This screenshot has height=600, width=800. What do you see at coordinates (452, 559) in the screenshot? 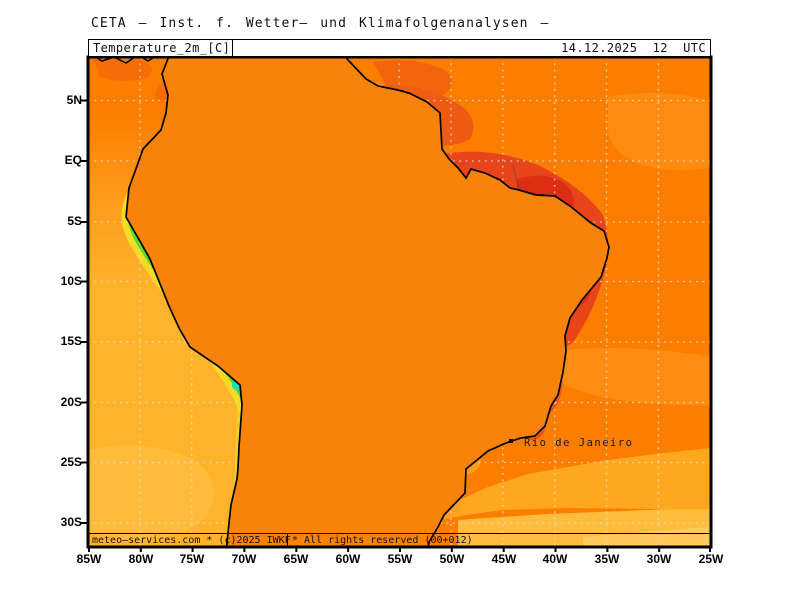
I see `longitude-label: 50W` at bounding box center [452, 559].